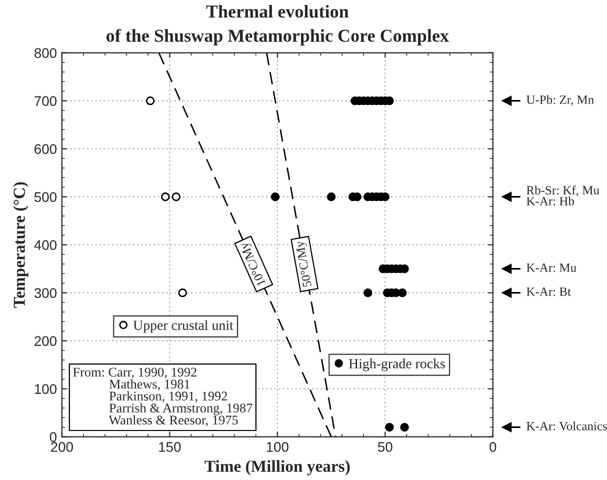 This screenshot has height=480, width=607. Describe the element at coordinates (277, 447) in the screenshot. I see `x-tick-label: 100` at that location.